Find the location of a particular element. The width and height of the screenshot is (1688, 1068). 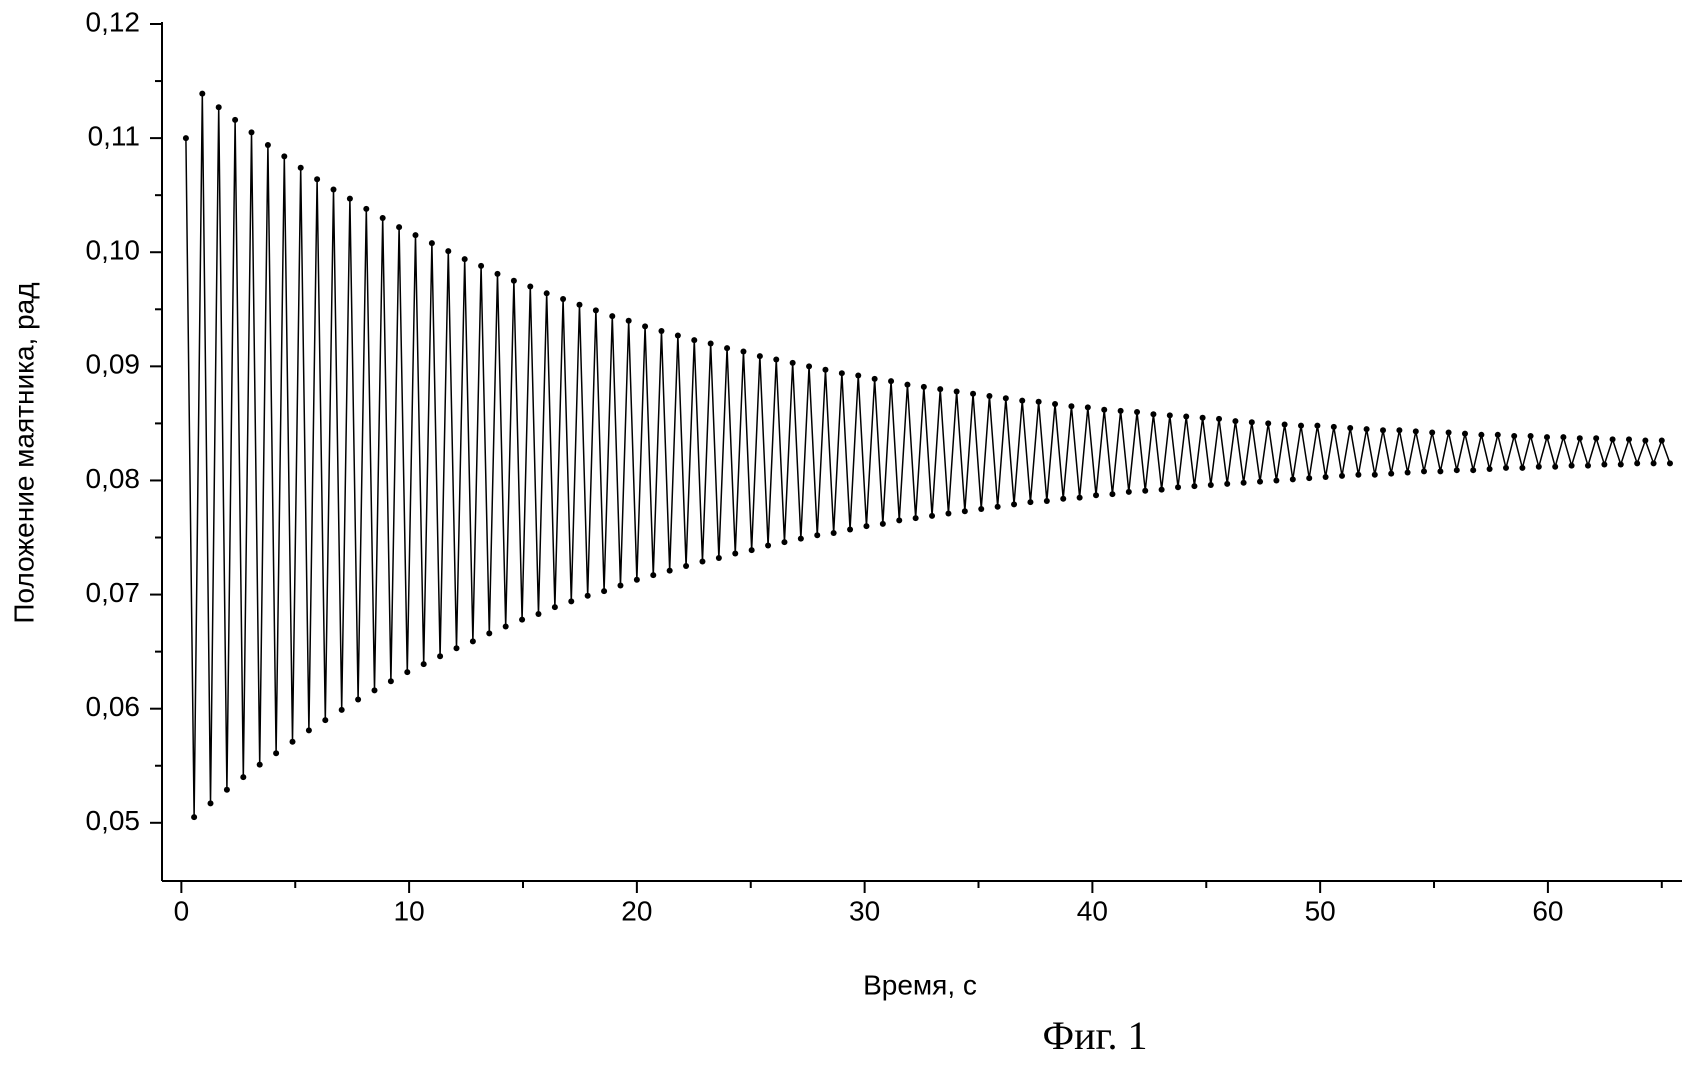

x-tick-label: 0 is located at coordinates (182, 910).